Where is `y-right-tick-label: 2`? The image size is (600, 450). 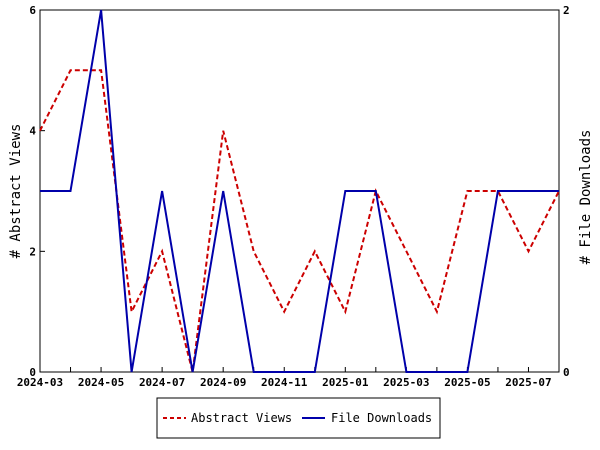
y-right-tick-label: 2 is located at coordinates (566, 10).